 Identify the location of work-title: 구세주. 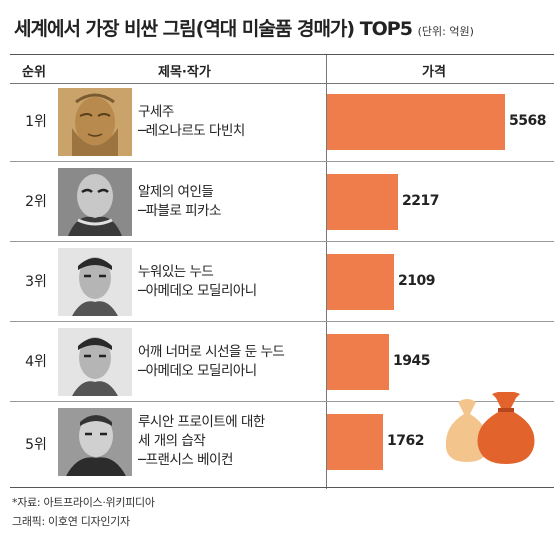
(156, 112).